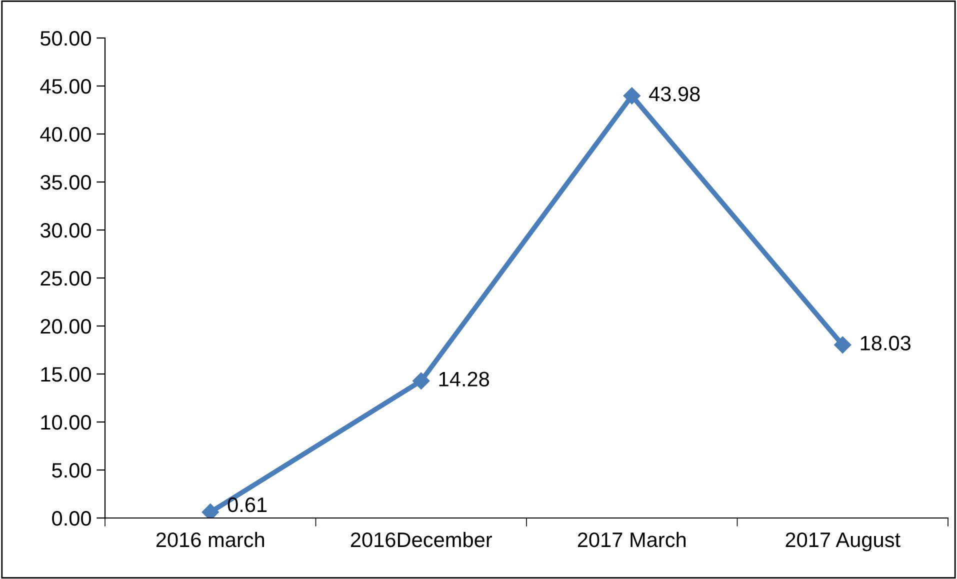 The height and width of the screenshot is (579, 957). What do you see at coordinates (66, 422) in the screenshot?
I see `y-tick-label: 10.00` at bounding box center [66, 422].